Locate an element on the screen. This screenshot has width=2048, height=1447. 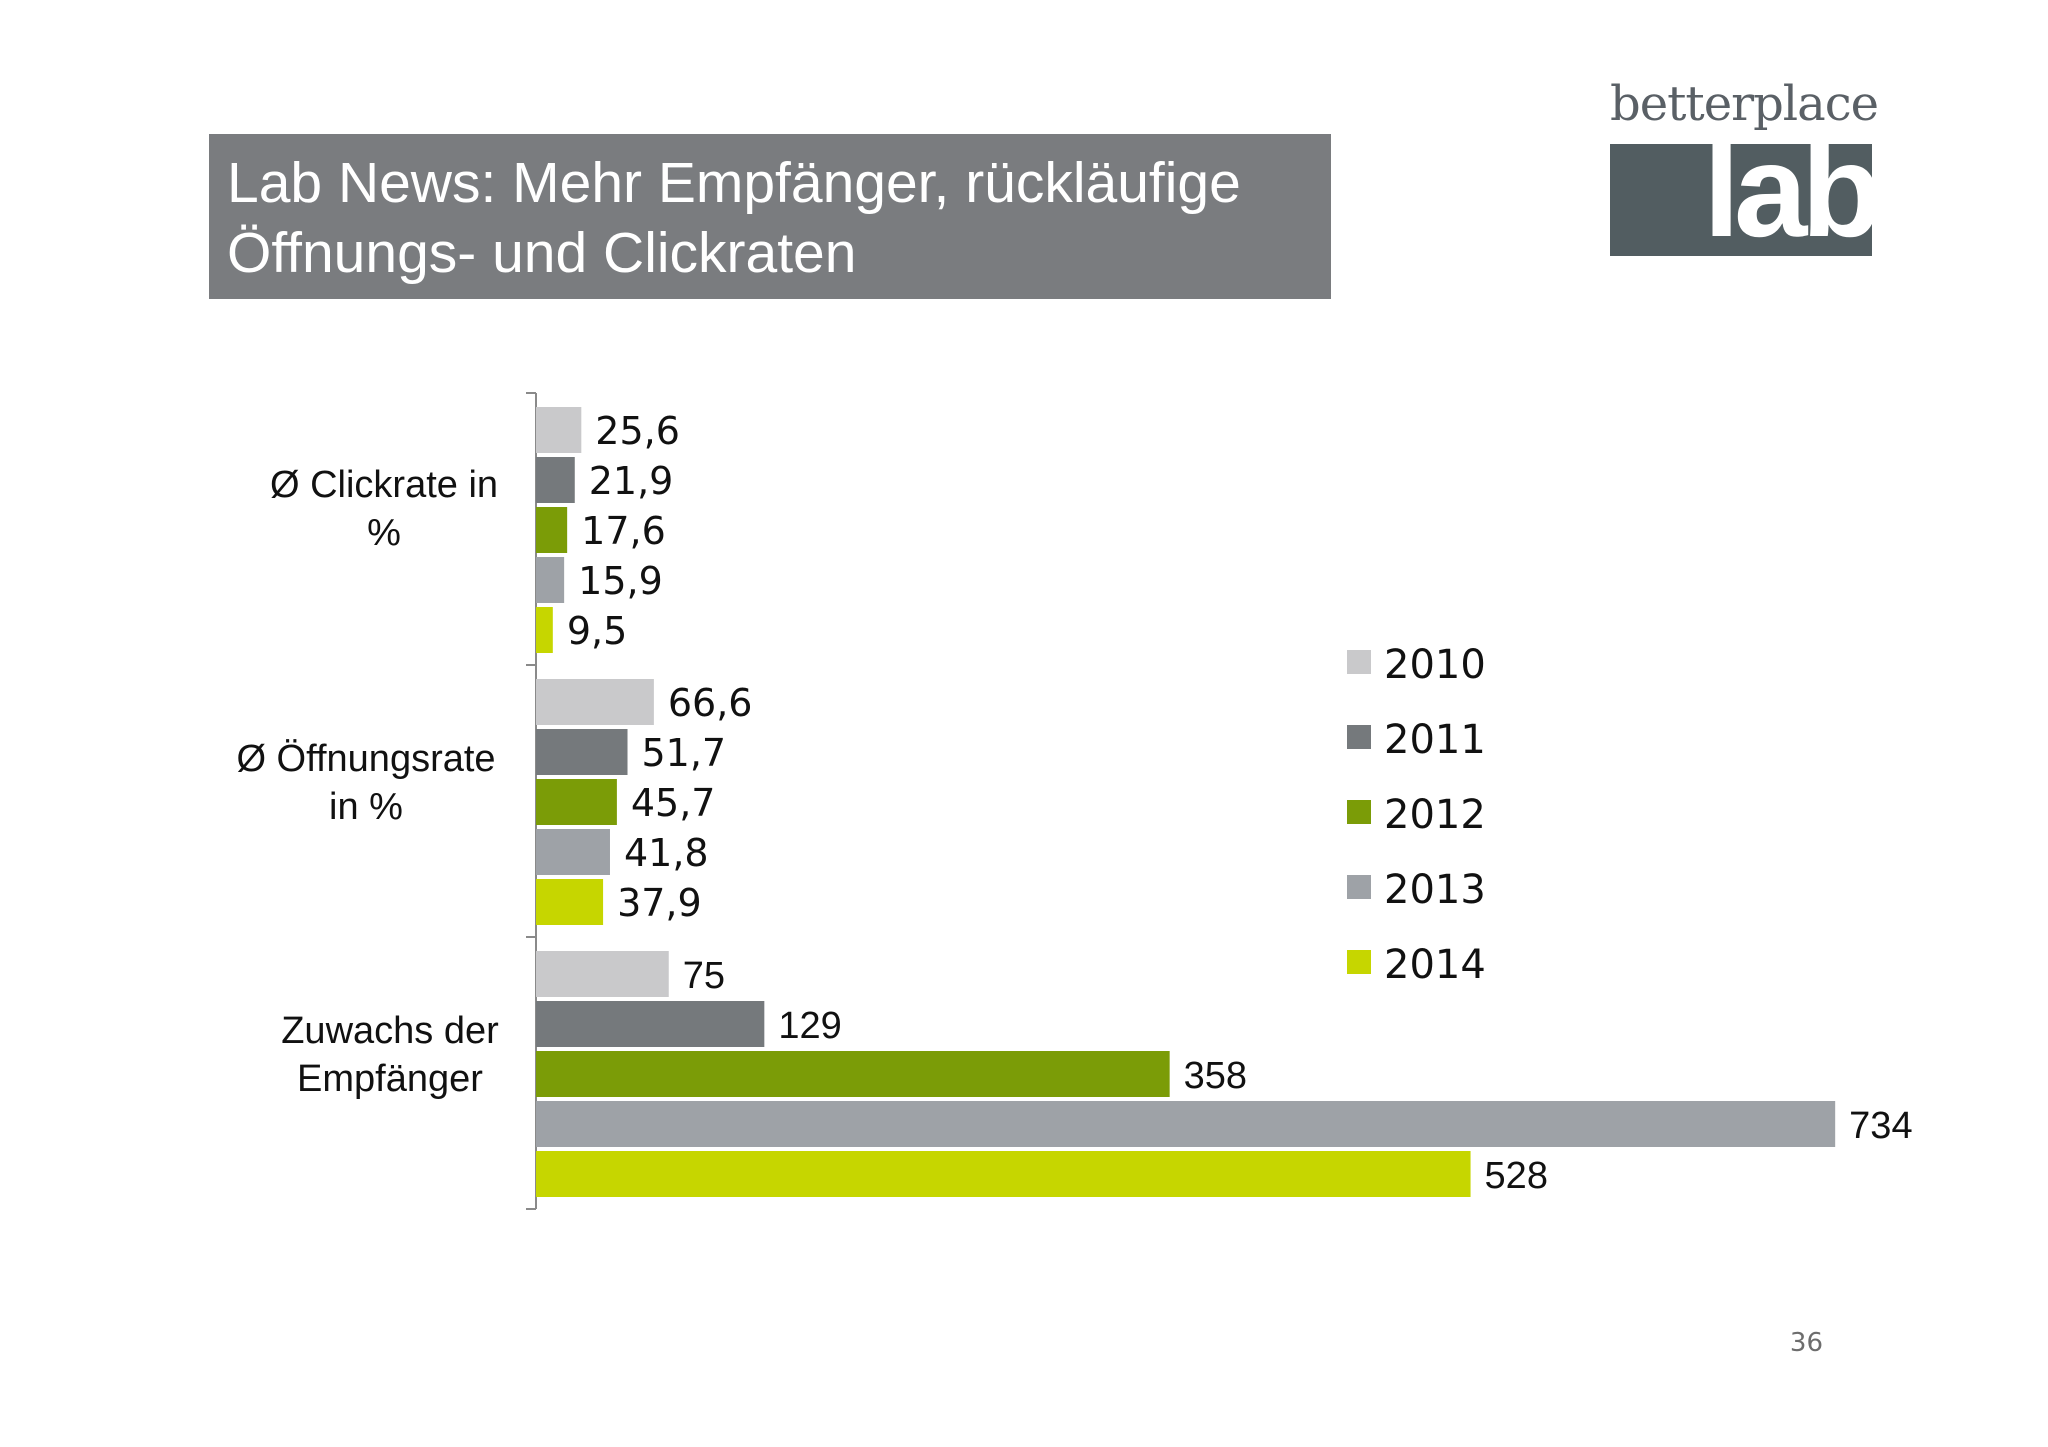
legend-swatch-2011 is located at coordinates (1359, 737).